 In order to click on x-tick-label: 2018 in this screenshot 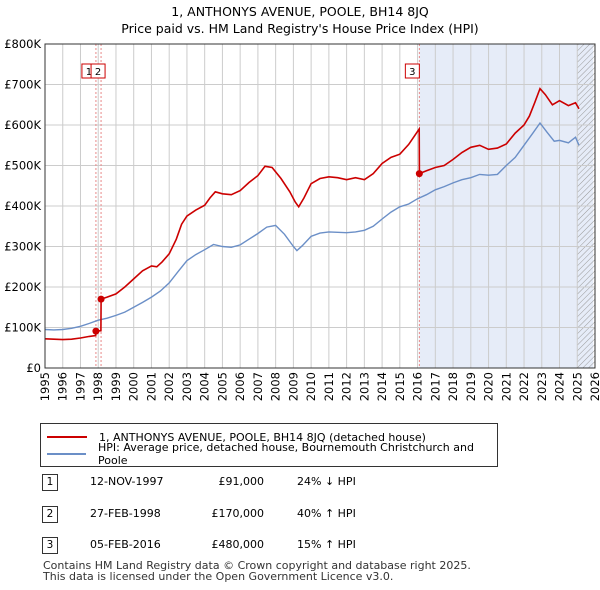, I will do `click(453, 386)`.